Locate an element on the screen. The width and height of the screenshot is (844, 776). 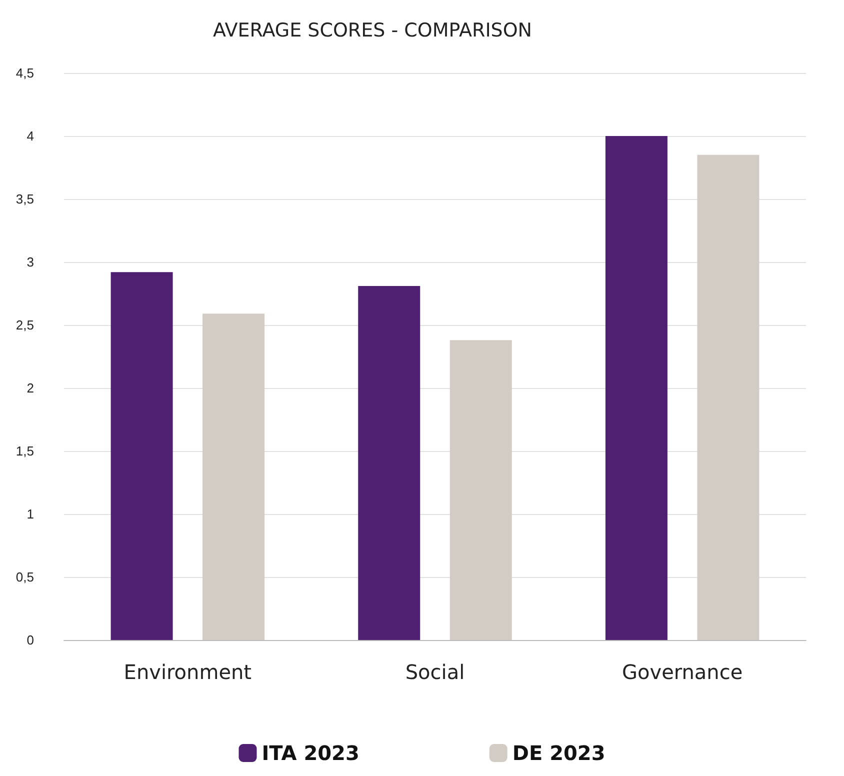
x-tick-label: Social is located at coordinates (435, 672).